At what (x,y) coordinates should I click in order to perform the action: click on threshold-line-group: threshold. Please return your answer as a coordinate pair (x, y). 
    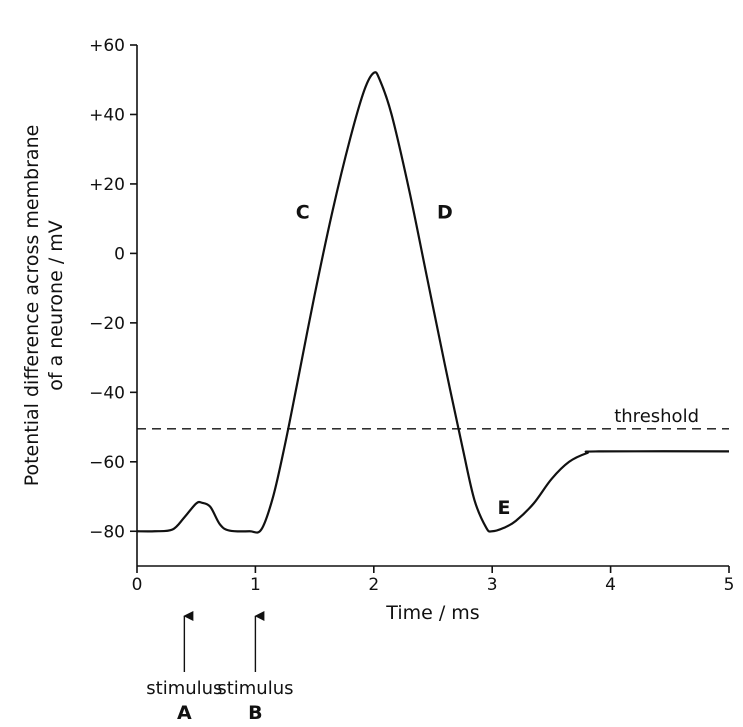
    Looking at the image, I should click on (433, 418).